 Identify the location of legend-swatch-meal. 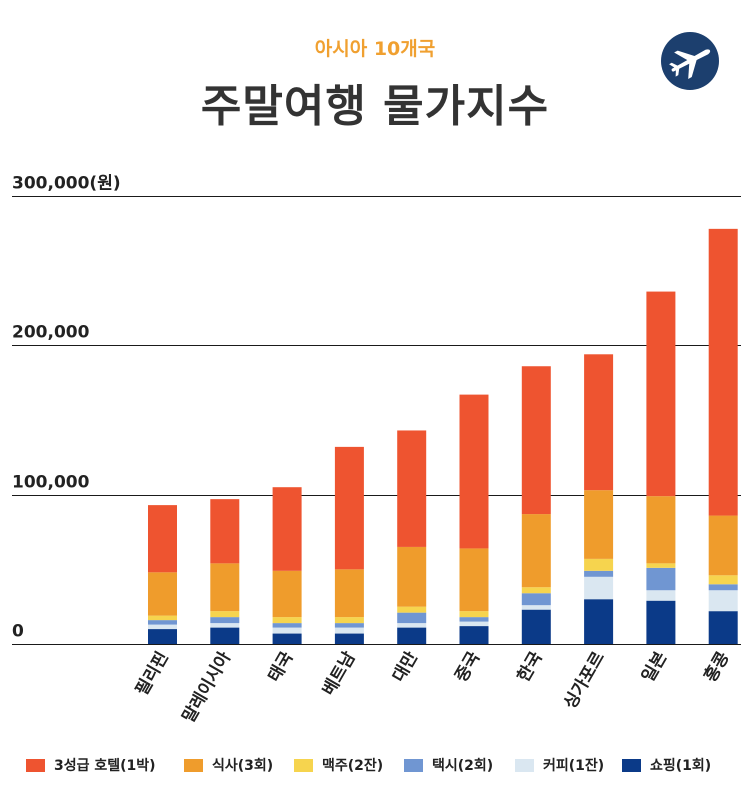
(193, 765).